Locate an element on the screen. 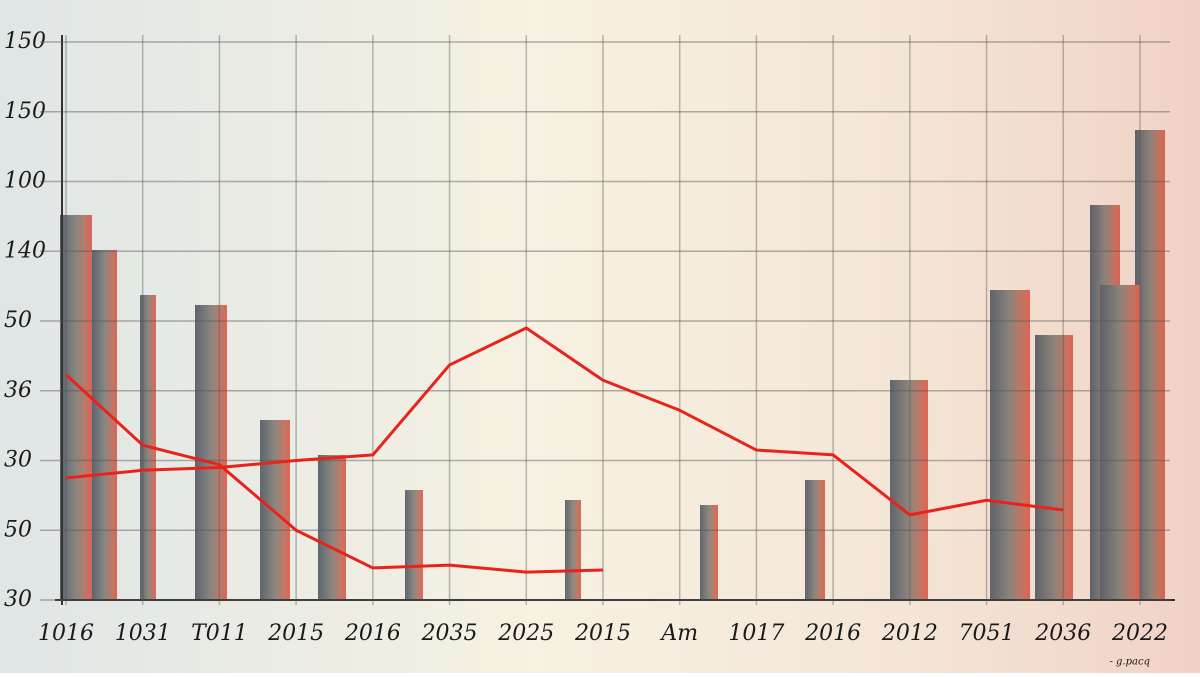 The width and height of the screenshot is (1200, 677). x-tick-label: 7051 is located at coordinates (987, 633).